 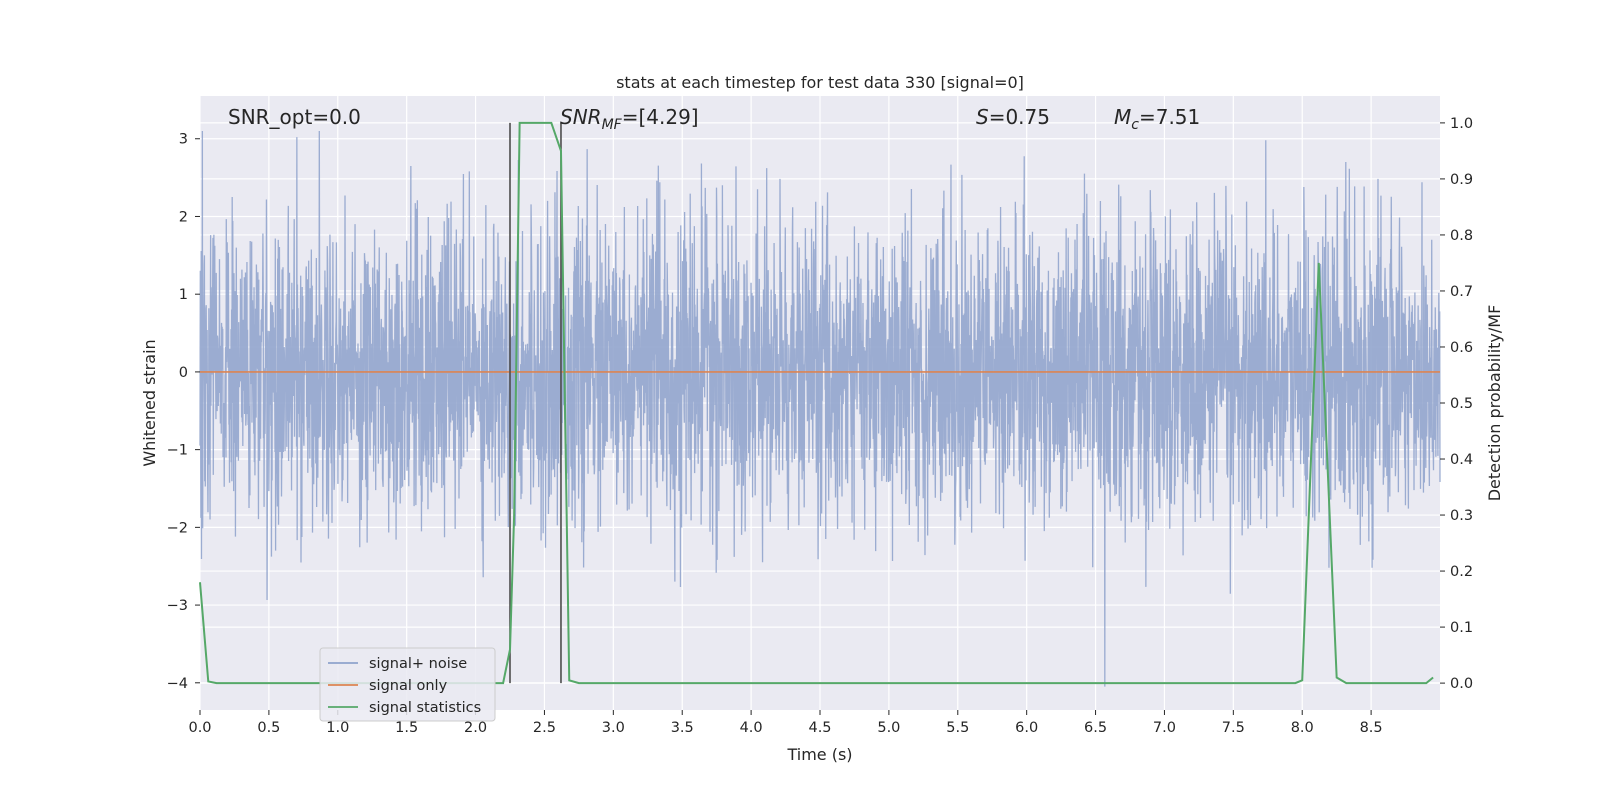 I want to click on annotation-snr-mf: SNRMF=[4.29], so click(x=629, y=119).